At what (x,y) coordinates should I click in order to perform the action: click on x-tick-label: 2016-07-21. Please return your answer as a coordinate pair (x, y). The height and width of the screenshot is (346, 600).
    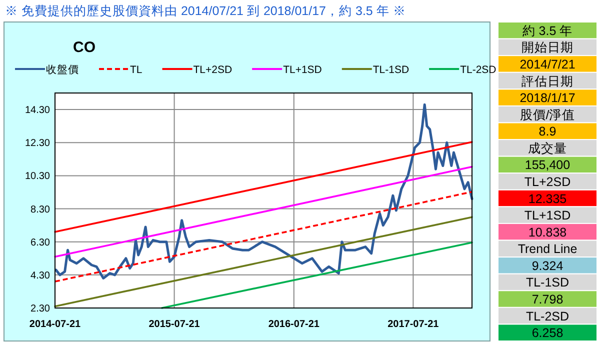
    Looking at the image, I should click on (294, 324).